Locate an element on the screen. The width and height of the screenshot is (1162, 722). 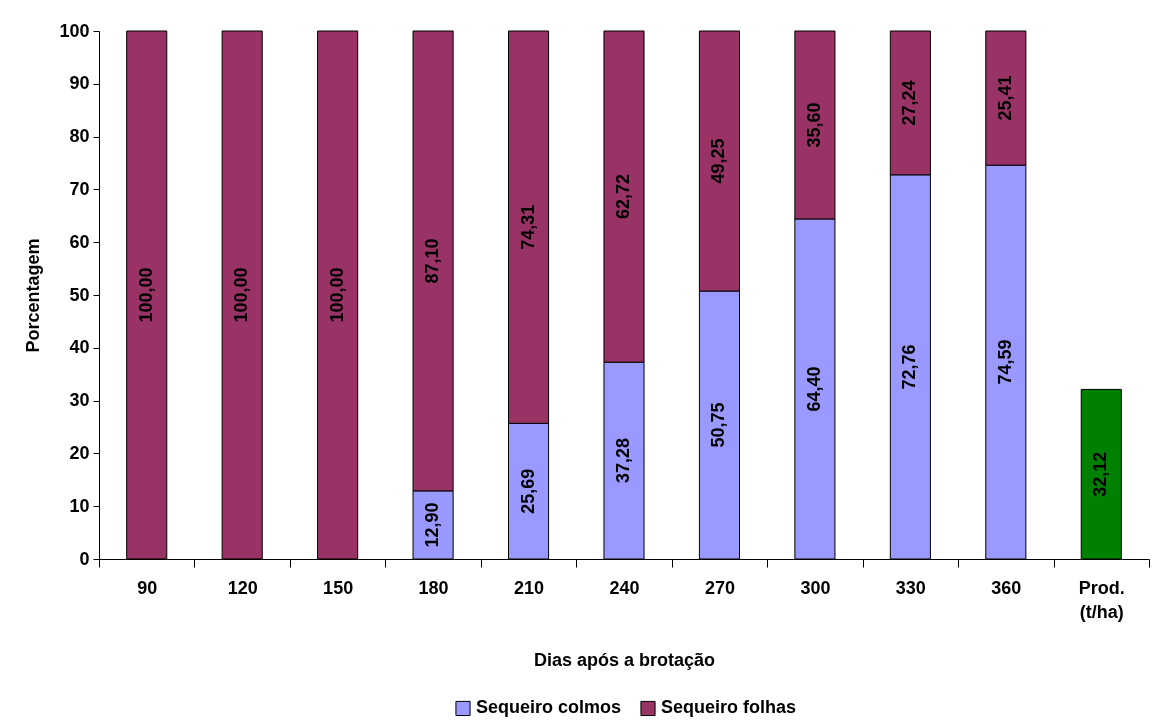
data-label: 25,41 is located at coordinates (1004, 98).